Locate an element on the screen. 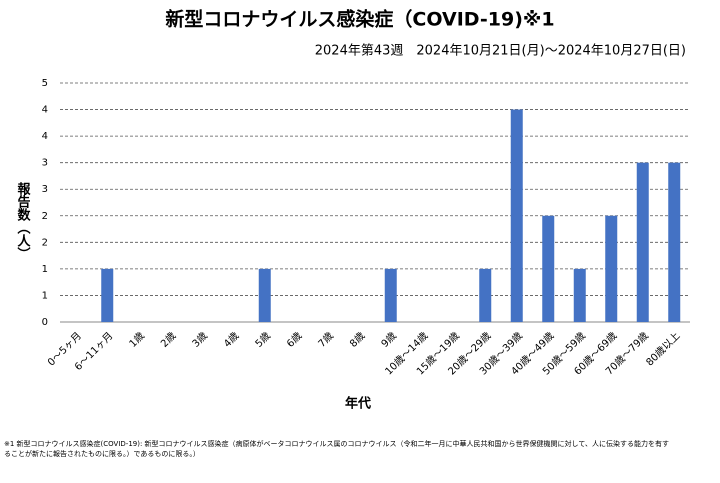 This screenshot has width=720, height=483. chart-title: 新型コロナウイルス感染症（COVID-19)※1 is located at coordinates (359, 19).